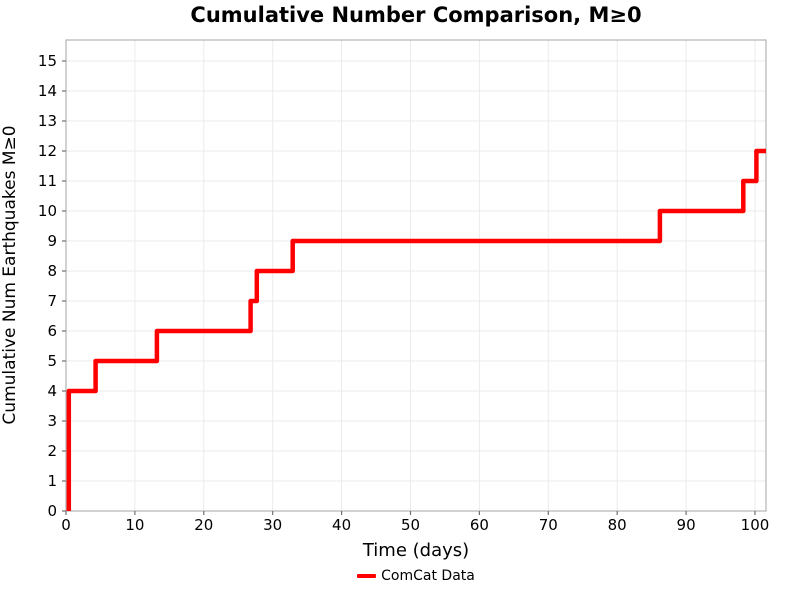  What do you see at coordinates (135, 525) in the screenshot?
I see `x-tick-label: 10` at bounding box center [135, 525].